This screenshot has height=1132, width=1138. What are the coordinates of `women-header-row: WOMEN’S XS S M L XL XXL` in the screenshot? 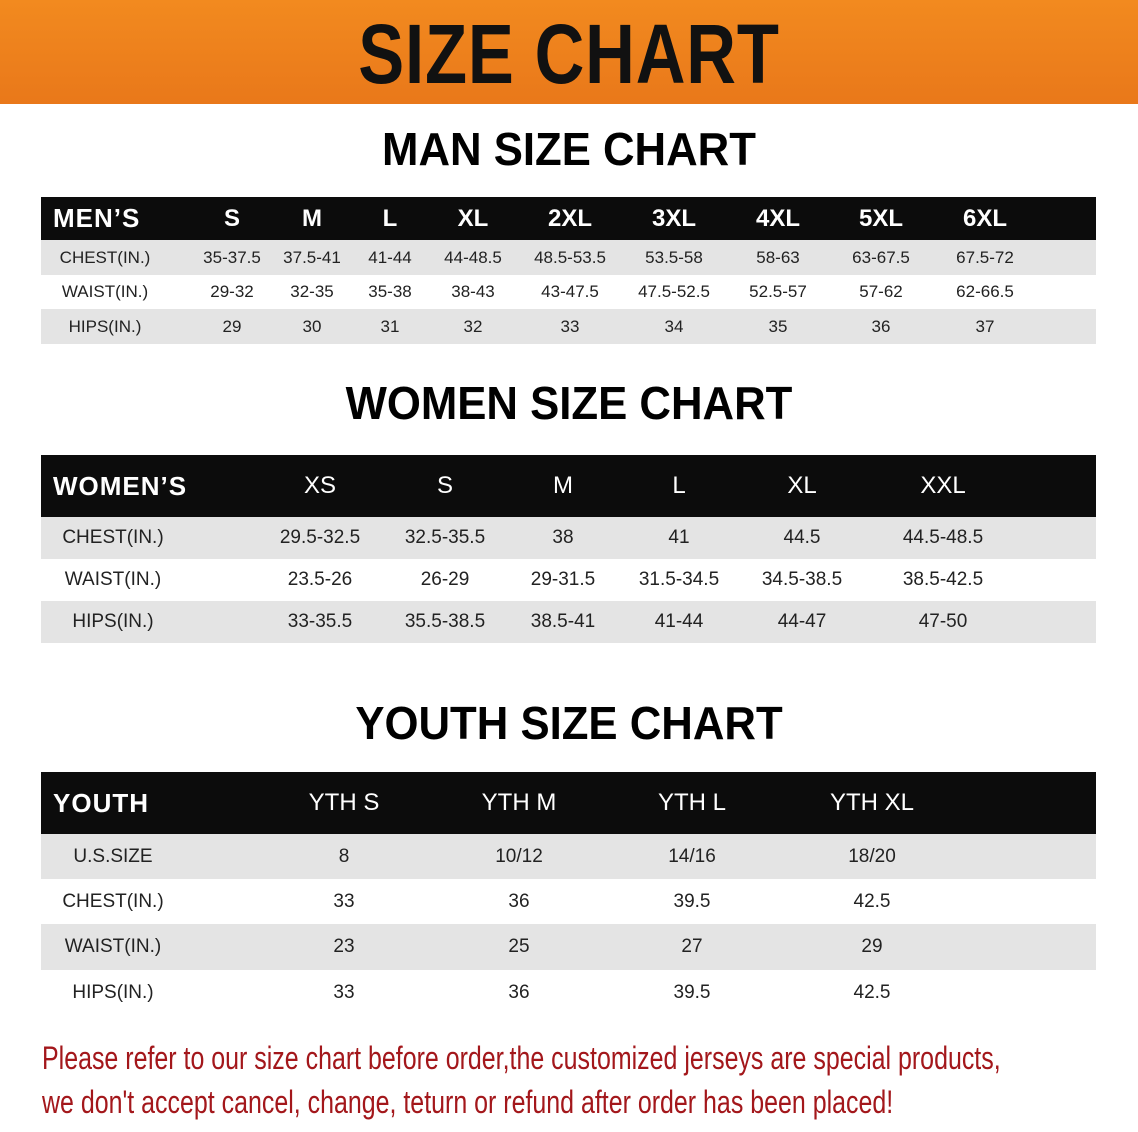 It's located at (568, 486).